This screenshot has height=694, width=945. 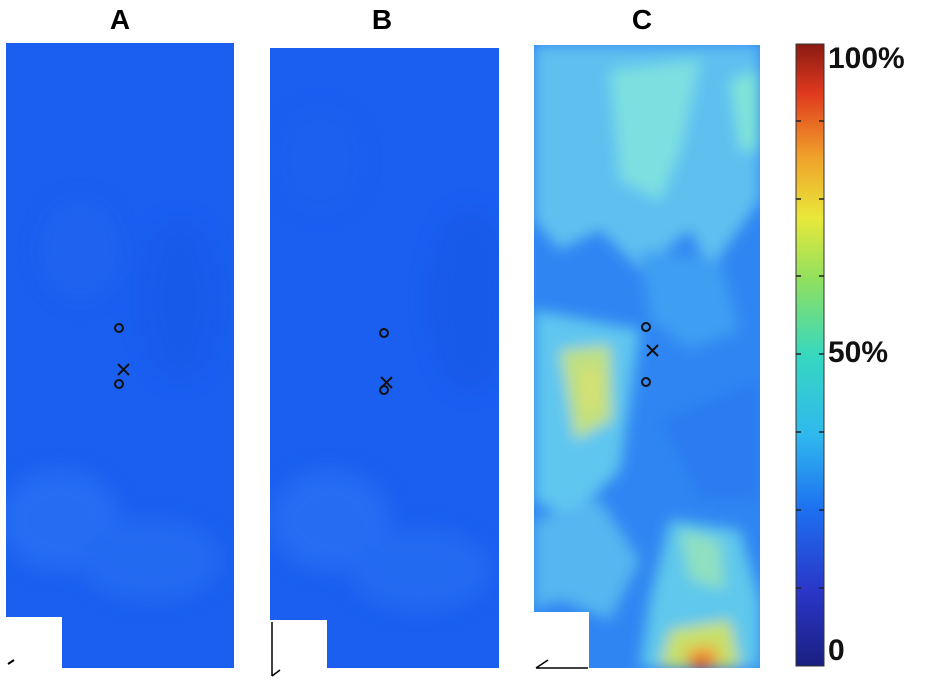 What do you see at coordinates (276, 649) in the screenshot?
I see `corner-tick-b` at bounding box center [276, 649].